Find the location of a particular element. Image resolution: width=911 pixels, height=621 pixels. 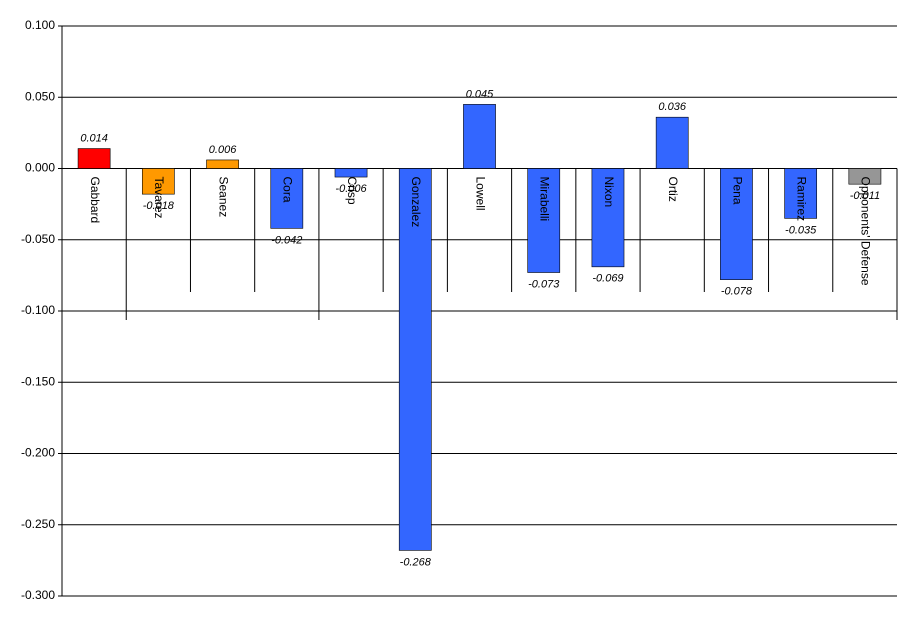

x-tick-label: Cora is located at coordinates (288, 190).